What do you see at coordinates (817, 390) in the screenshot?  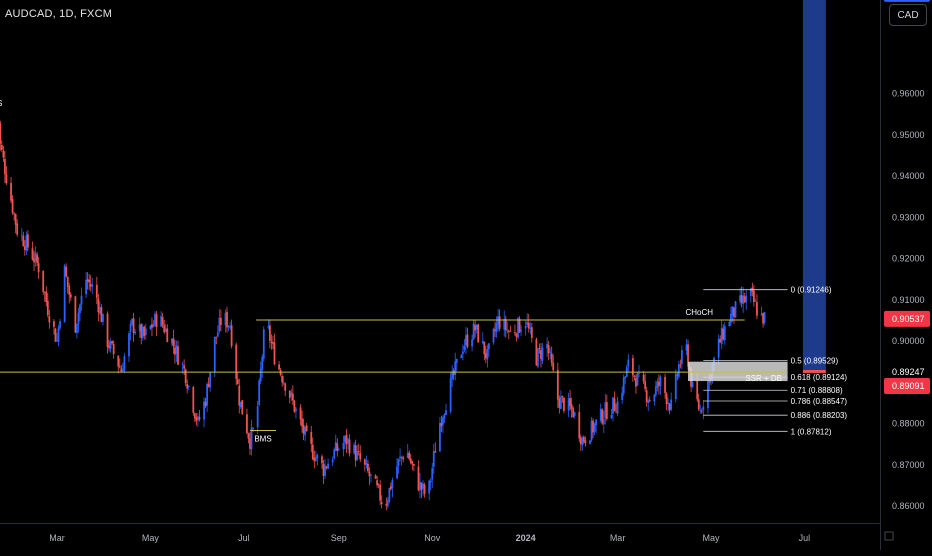 I see `fib-label: 0.71 (0.88808)` at bounding box center [817, 390].